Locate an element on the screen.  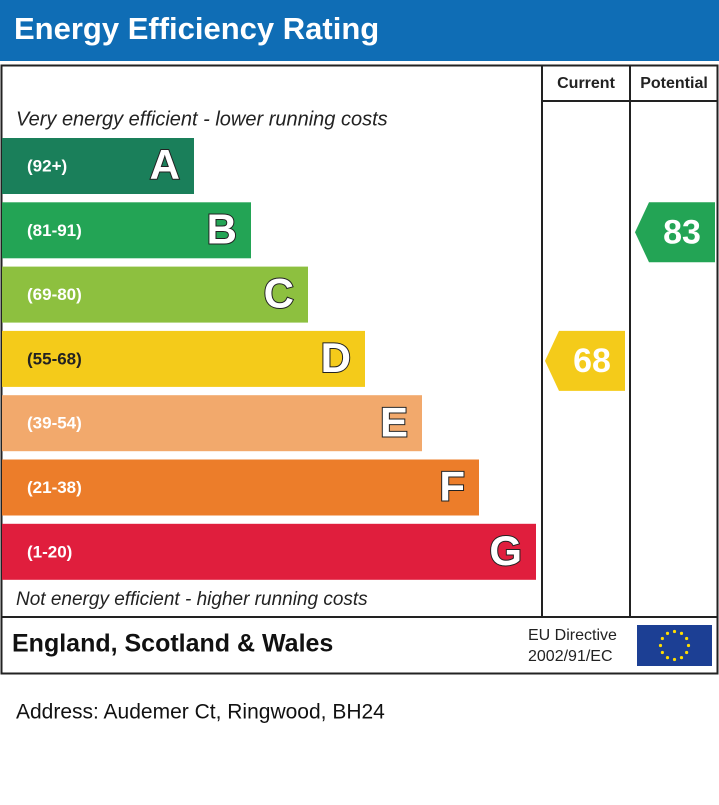
band-range: (21-38) is located at coordinates (54, 487).